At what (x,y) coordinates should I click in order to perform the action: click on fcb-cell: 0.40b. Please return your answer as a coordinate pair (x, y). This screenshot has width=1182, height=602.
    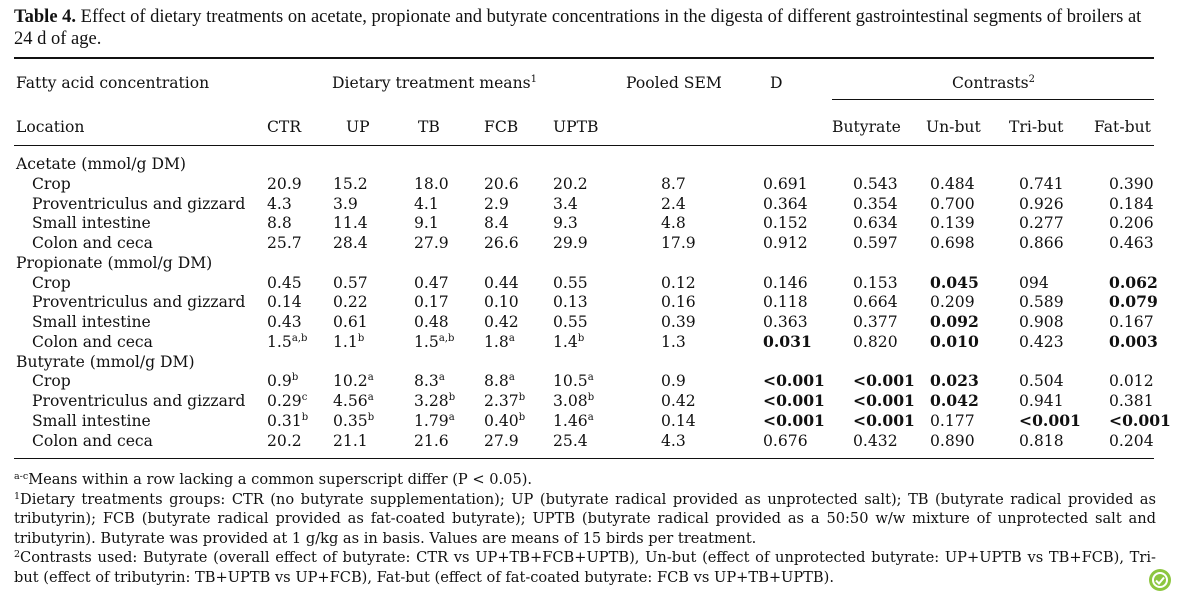
    Looking at the image, I should click on (504, 421).